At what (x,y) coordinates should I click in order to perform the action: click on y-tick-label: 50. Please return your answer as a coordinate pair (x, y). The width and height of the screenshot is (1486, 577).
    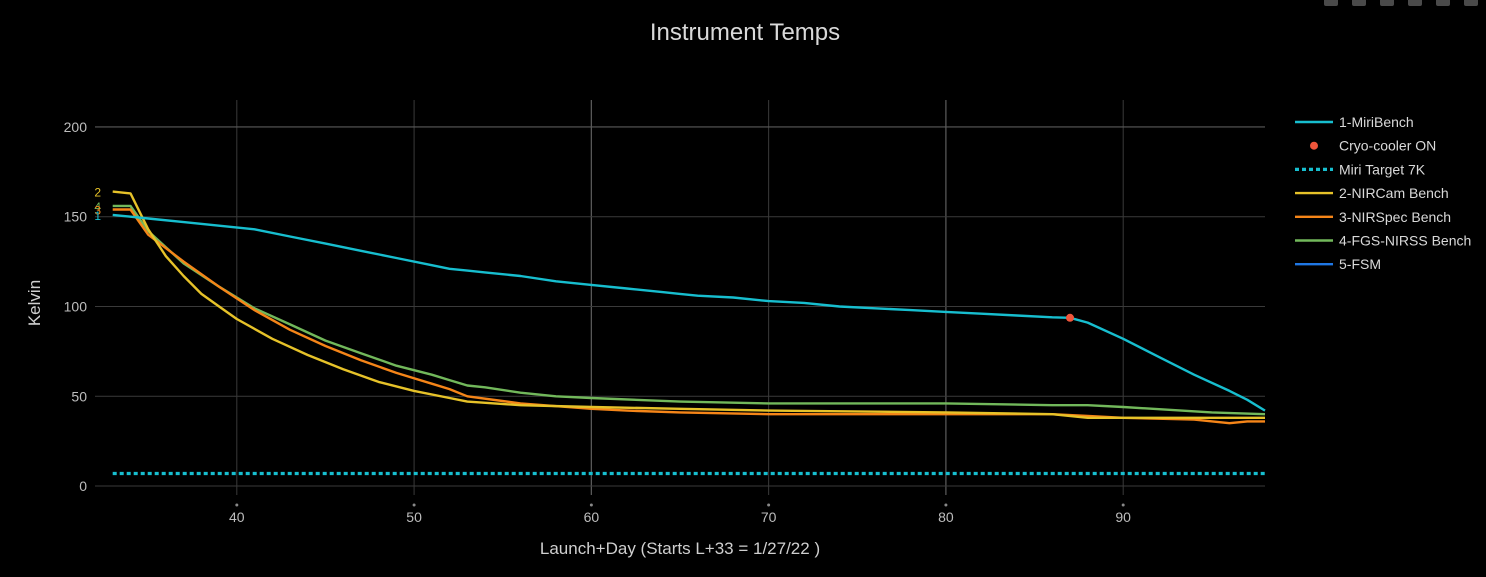
    Looking at the image, I should click on (79, 396).